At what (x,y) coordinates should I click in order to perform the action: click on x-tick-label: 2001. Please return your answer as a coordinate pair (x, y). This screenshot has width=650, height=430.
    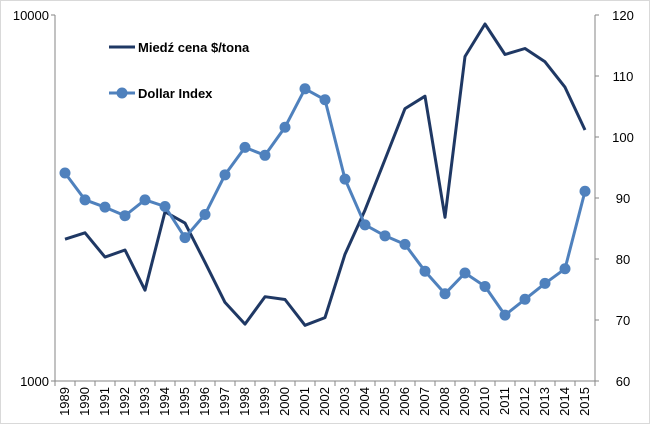
    Looking at the image, I should click on (304, 401).